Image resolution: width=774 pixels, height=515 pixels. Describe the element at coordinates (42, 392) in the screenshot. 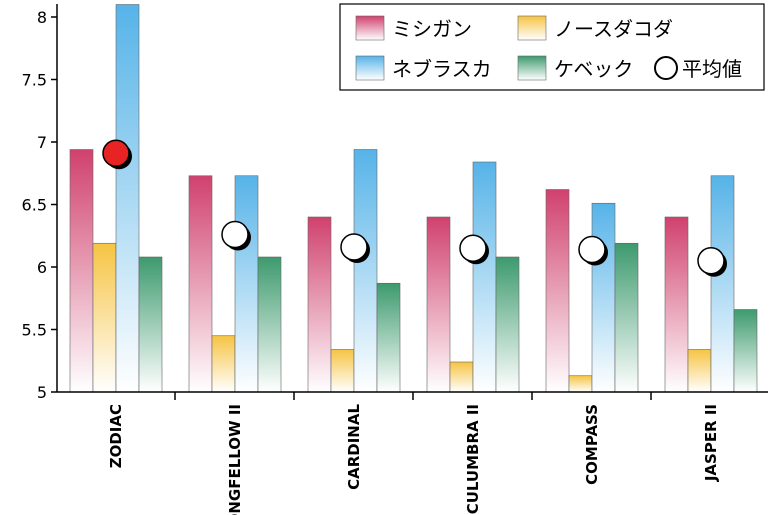

I see `y-tick-label: 5` at that location.